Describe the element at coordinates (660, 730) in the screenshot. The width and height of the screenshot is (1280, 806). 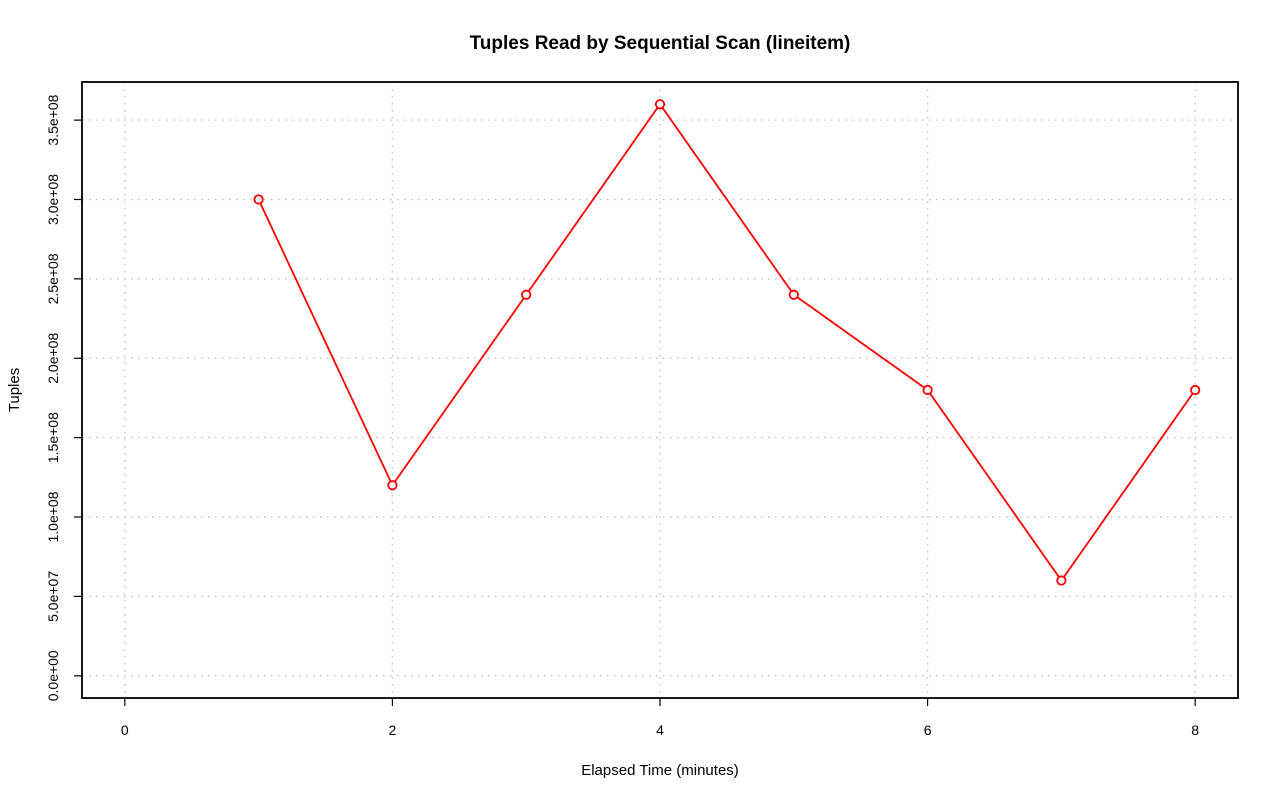
I see `x-tick-label: 4` at that location.